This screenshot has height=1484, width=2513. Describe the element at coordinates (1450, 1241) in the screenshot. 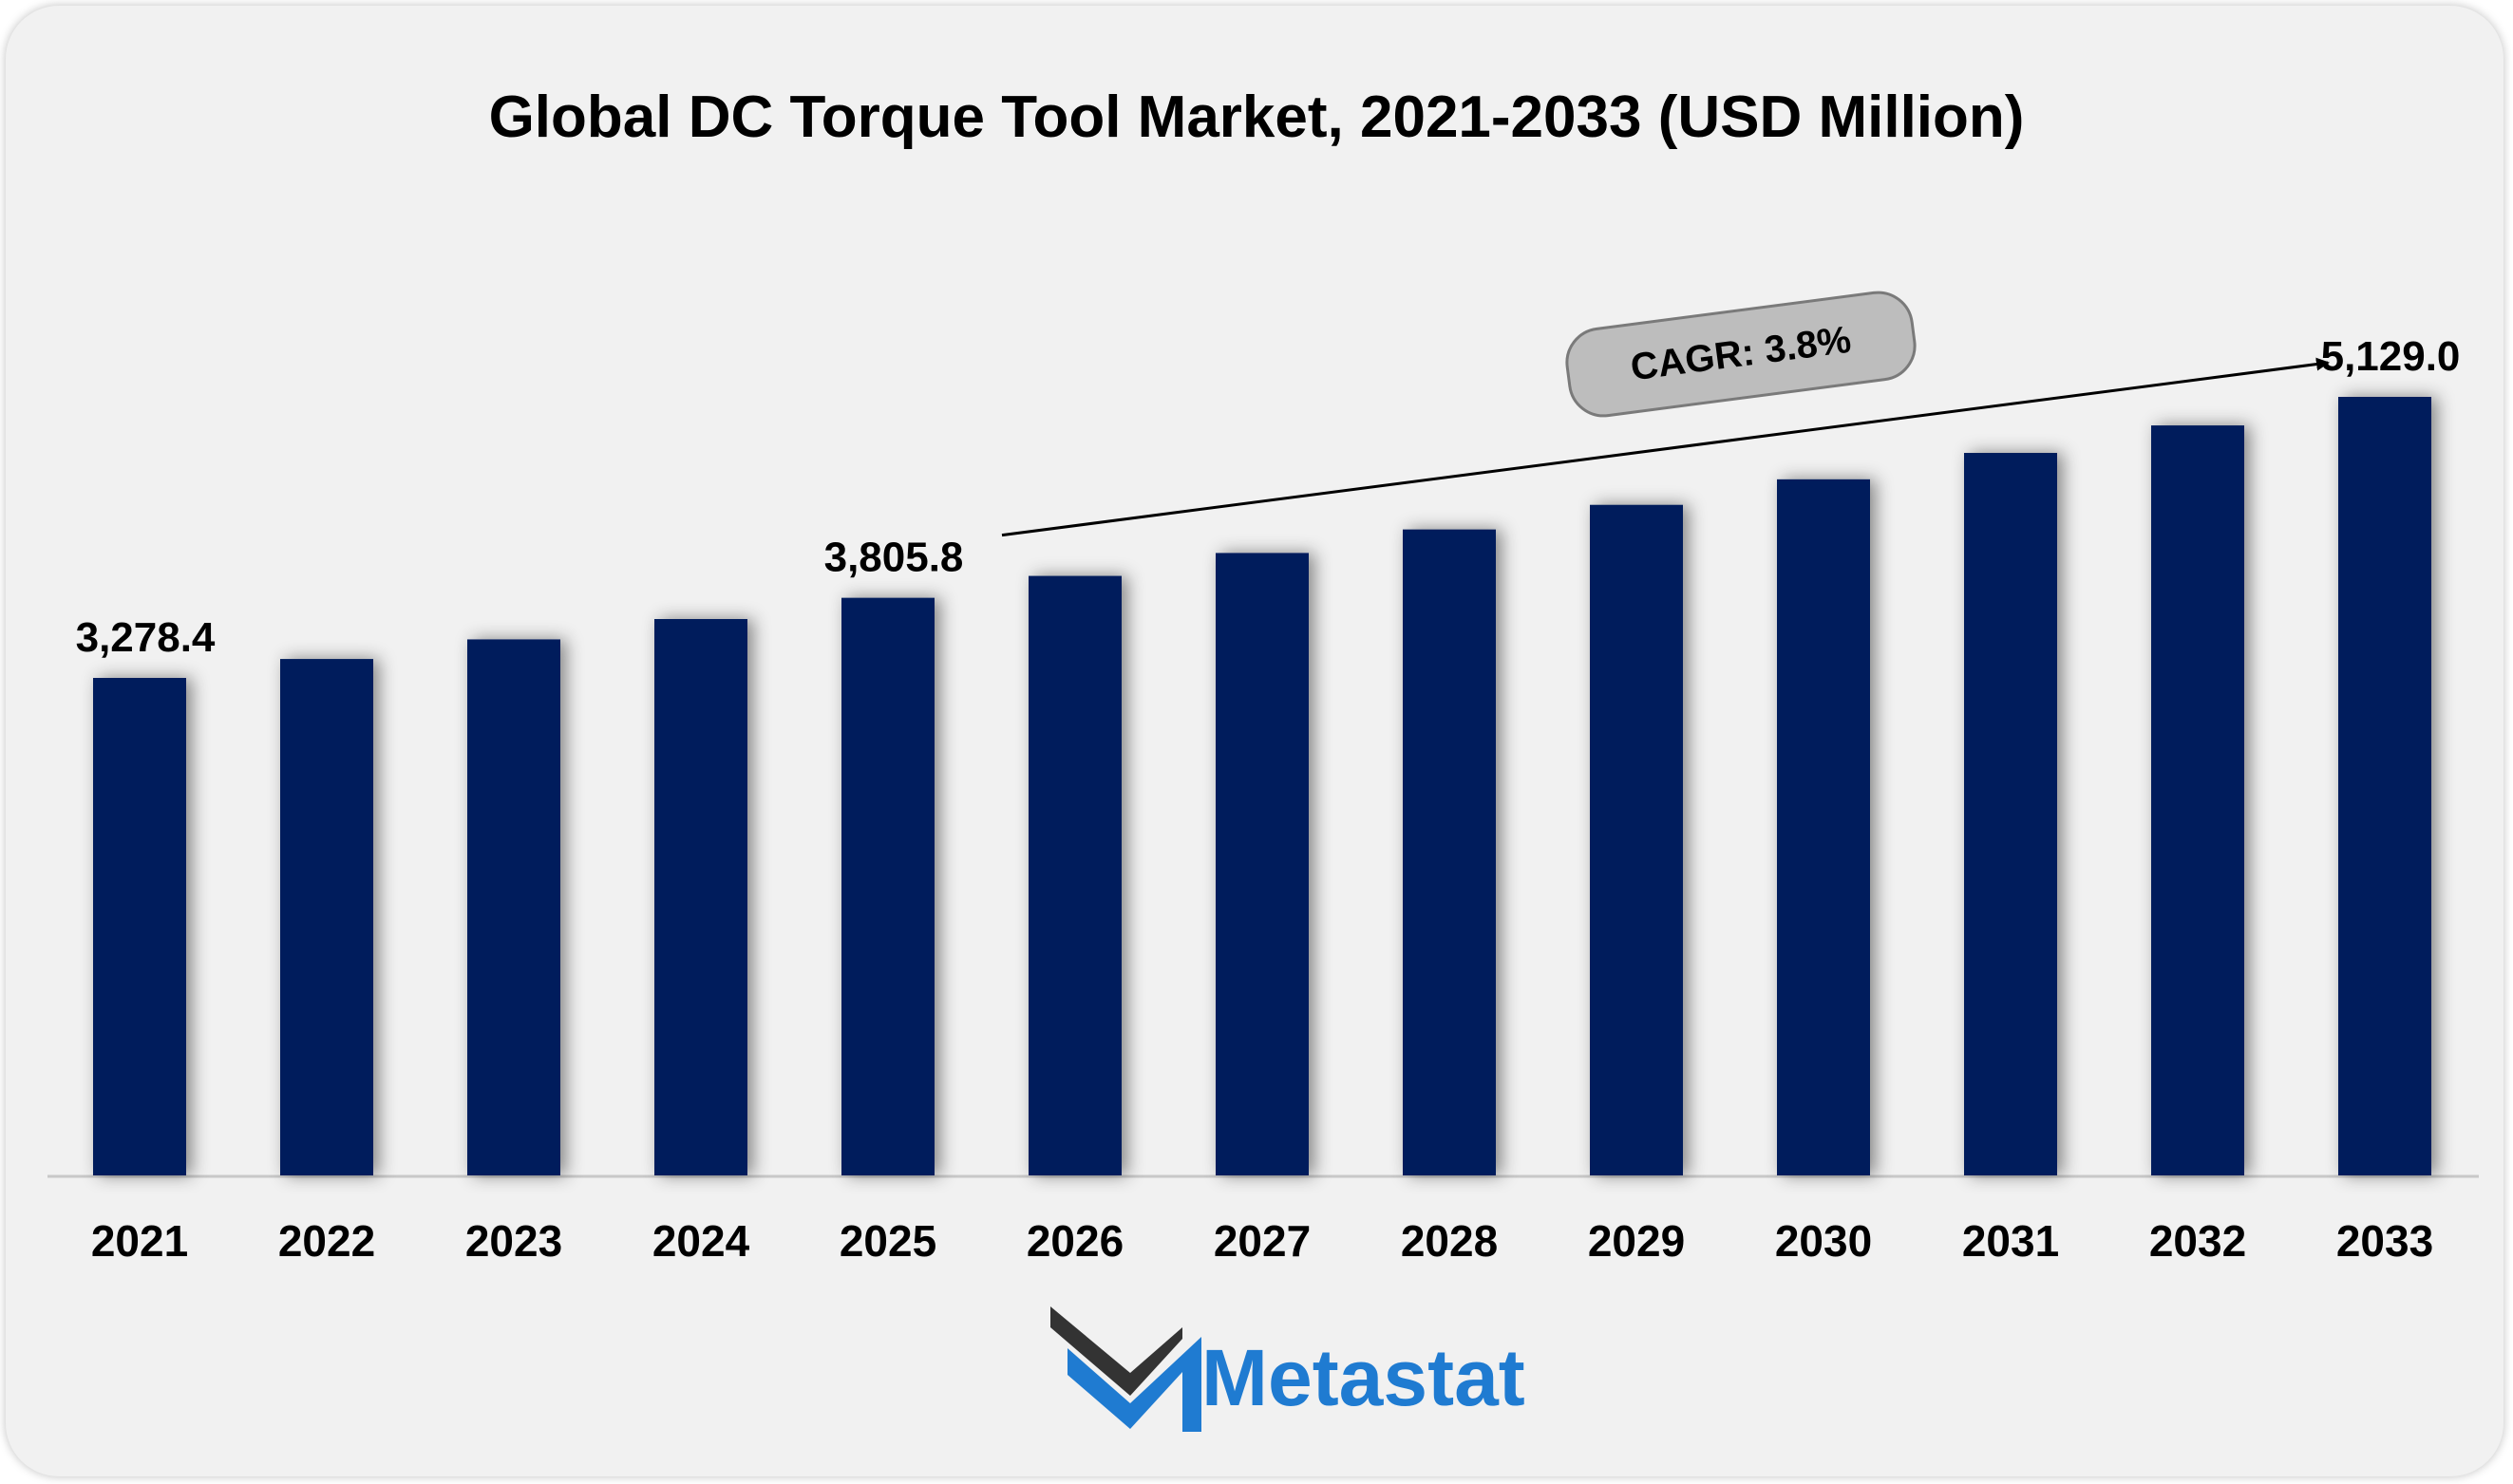

I see `x-tick-2028: 2028` at that location.